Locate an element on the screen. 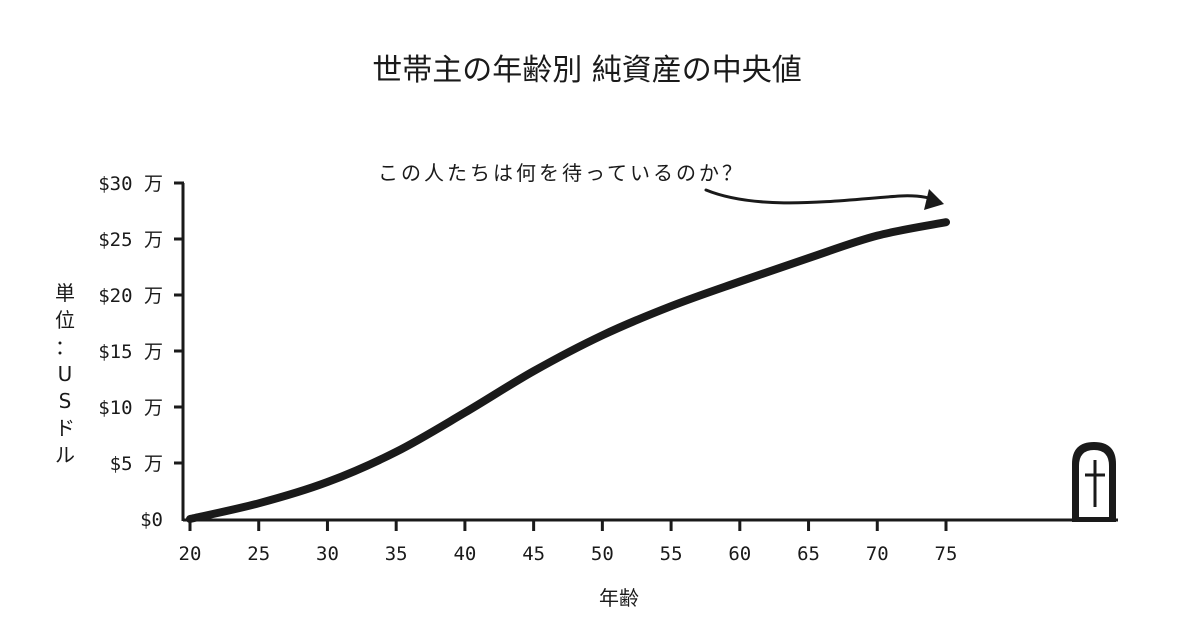 This screenshot has height=644, width=1200. x-axis-label: 年齢 is located at coordinates (619, 598).